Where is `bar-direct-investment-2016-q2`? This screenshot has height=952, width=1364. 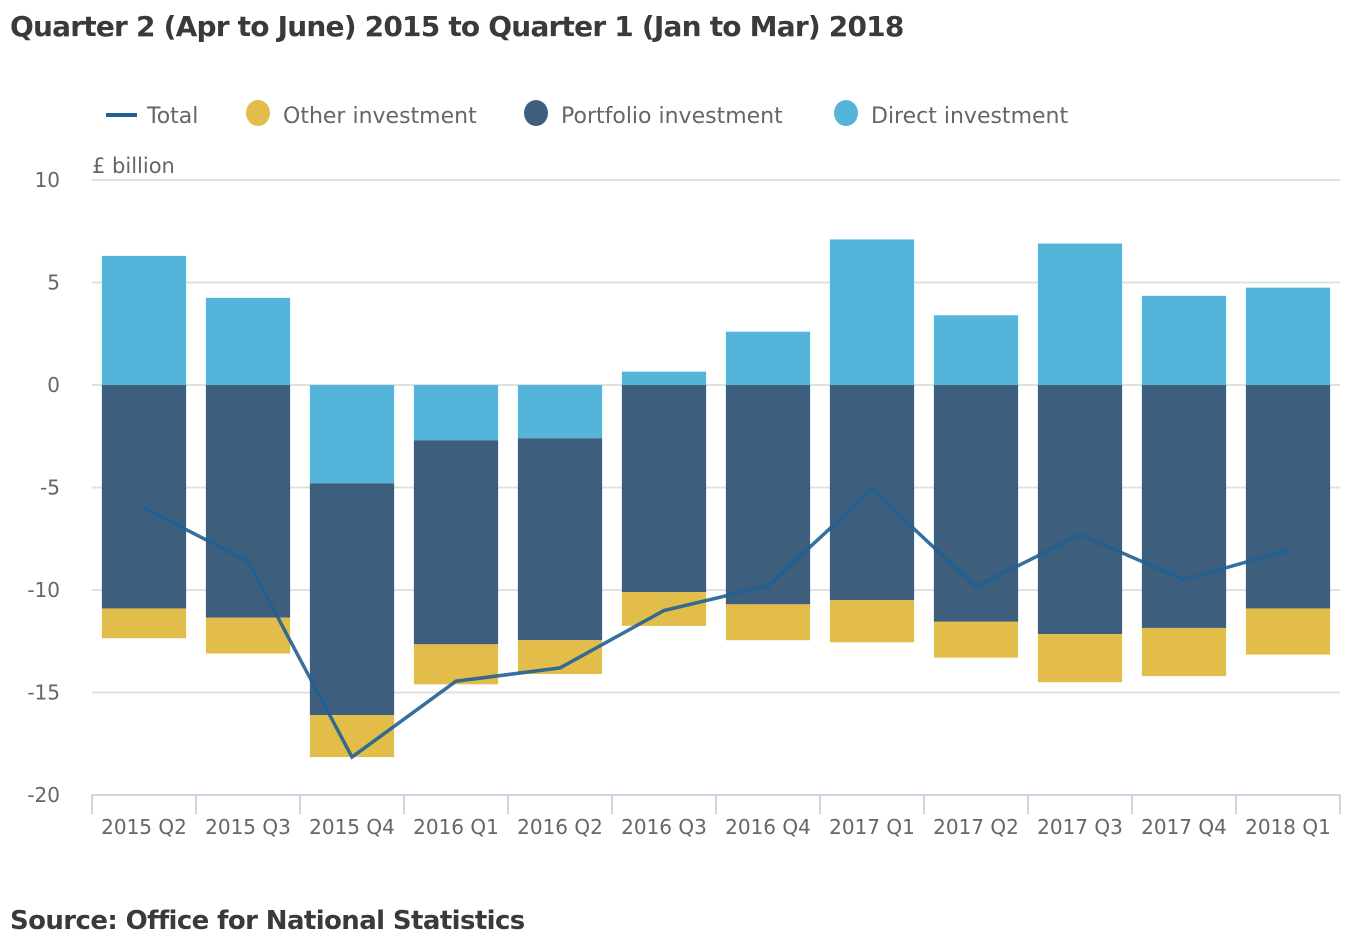
bar-direct-investment-2016-q2 is located at coordinates (560, 412).